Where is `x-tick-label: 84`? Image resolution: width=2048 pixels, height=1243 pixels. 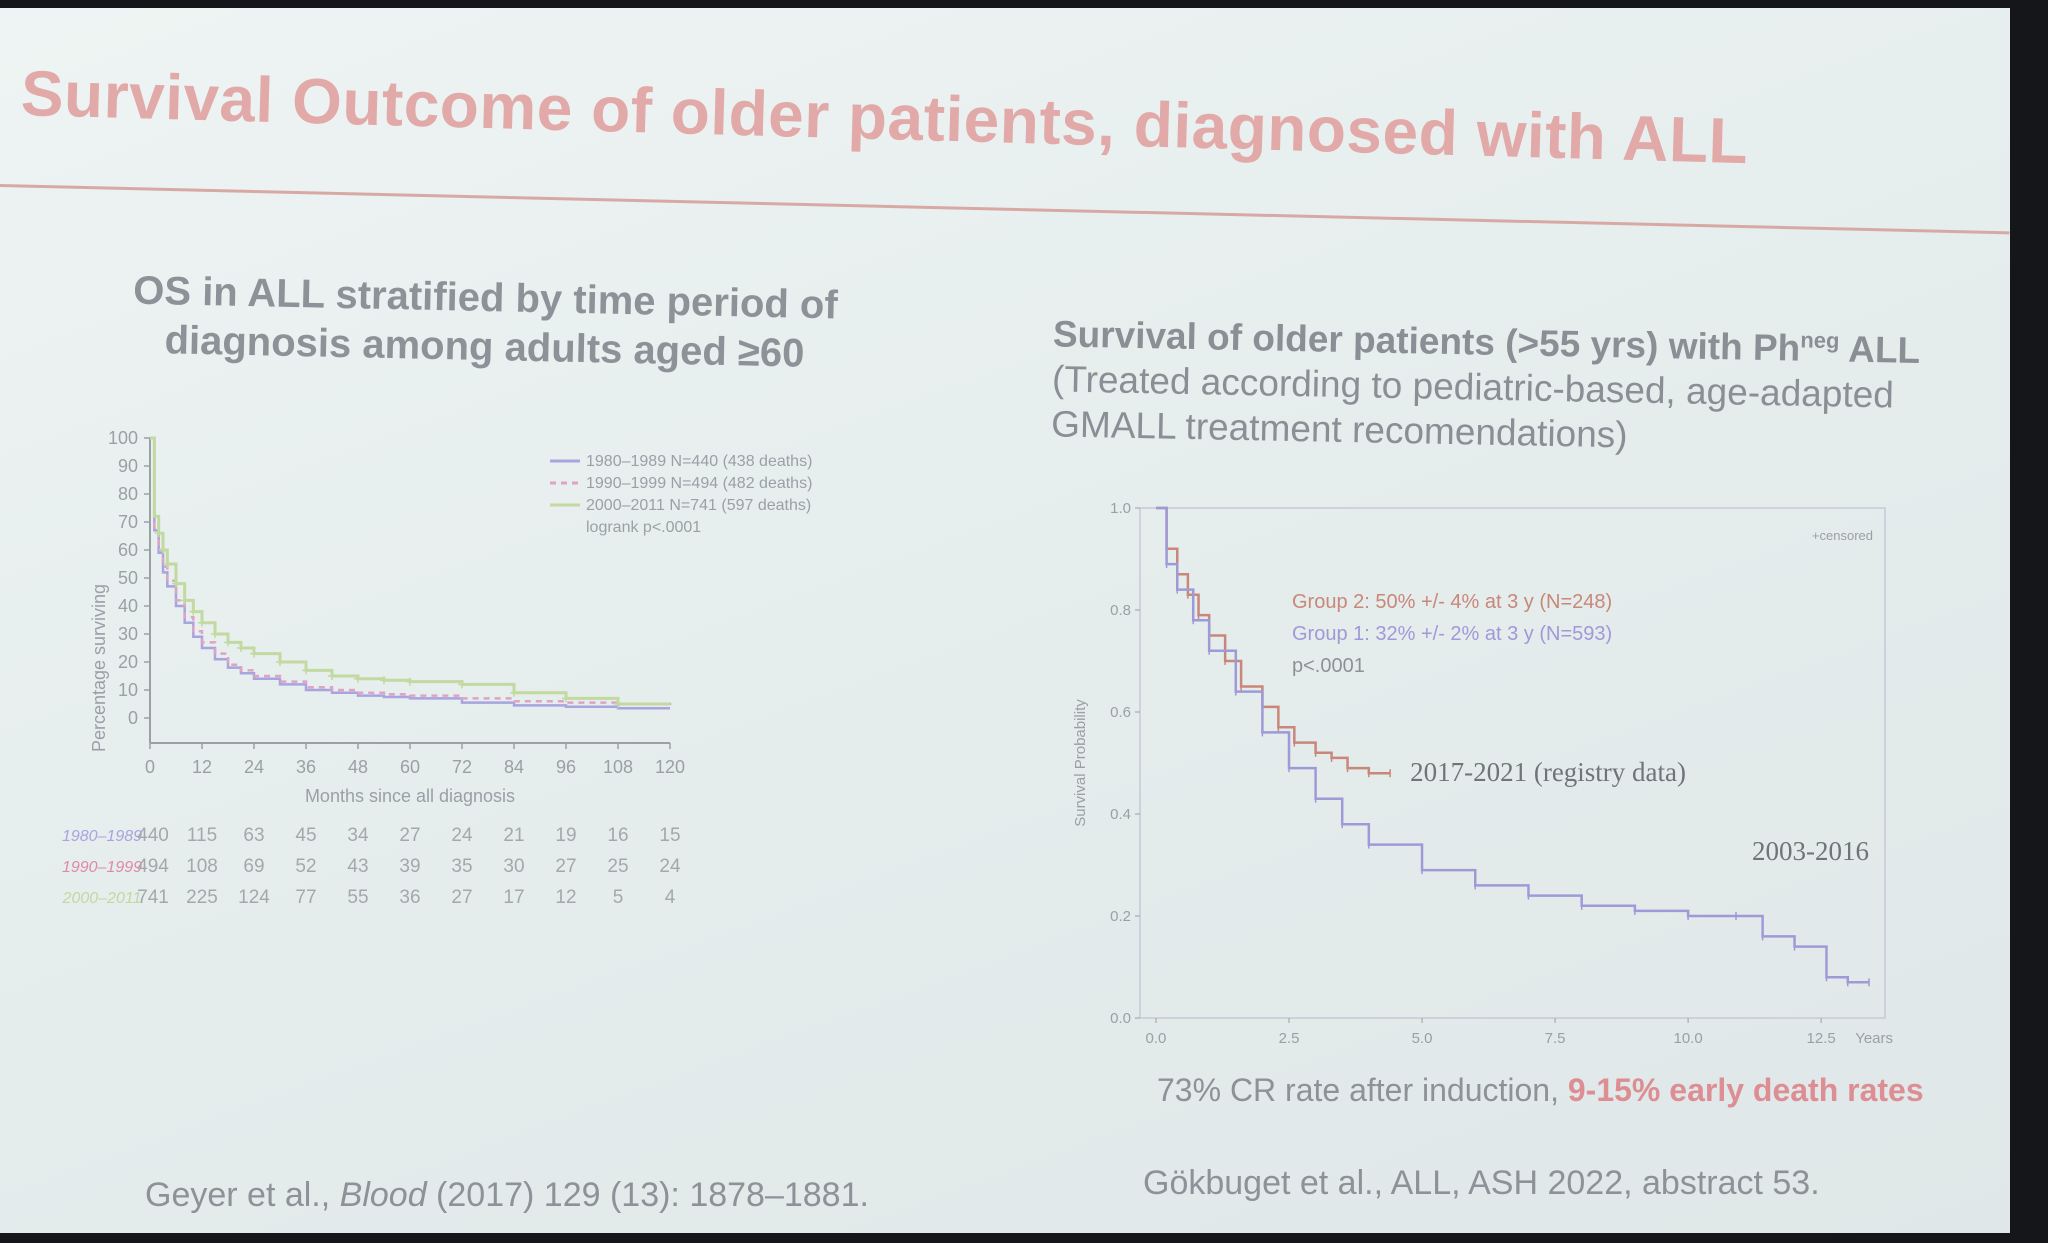 x-tick-label: 84 is located at coordinates (514, 767).